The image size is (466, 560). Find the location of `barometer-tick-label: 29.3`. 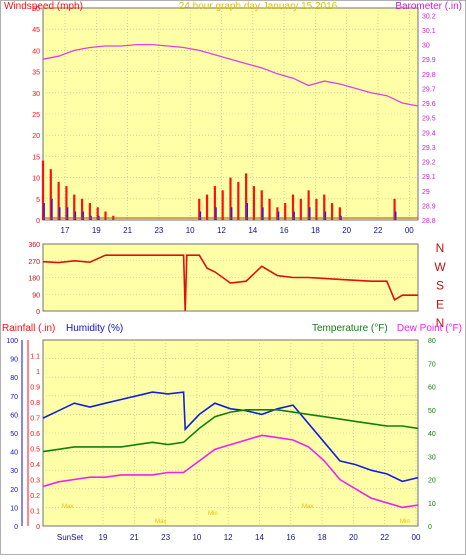

barometer-tick-label: 29.3 is located at coordinates (429, 148).